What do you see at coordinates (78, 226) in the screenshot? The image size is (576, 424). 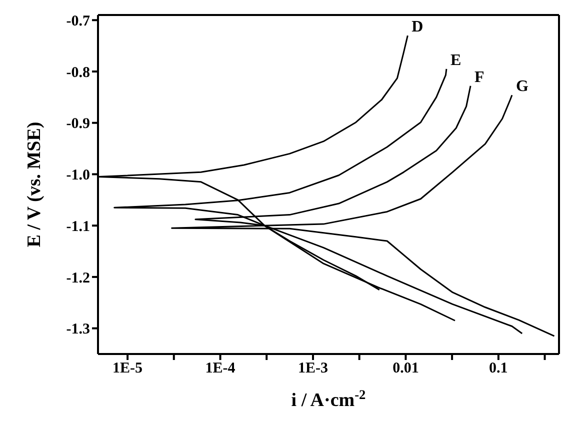 I see `y-tick-label: -1.1` at bounding box center [78, 226].